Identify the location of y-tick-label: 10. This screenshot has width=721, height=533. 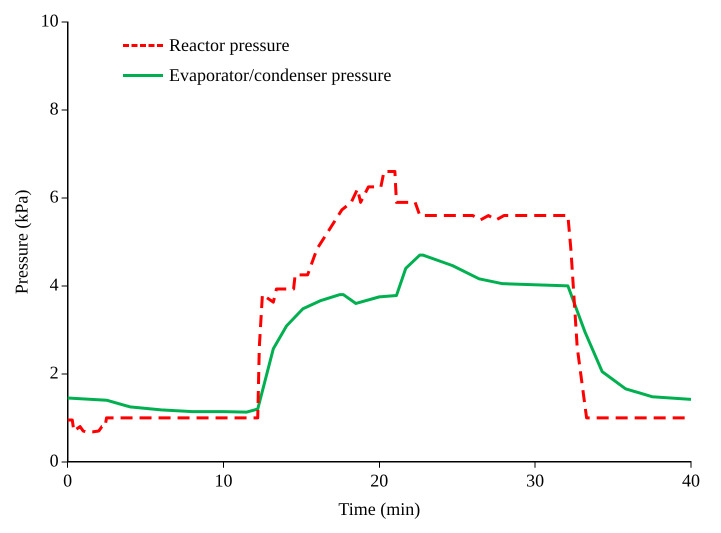
(49, 20).